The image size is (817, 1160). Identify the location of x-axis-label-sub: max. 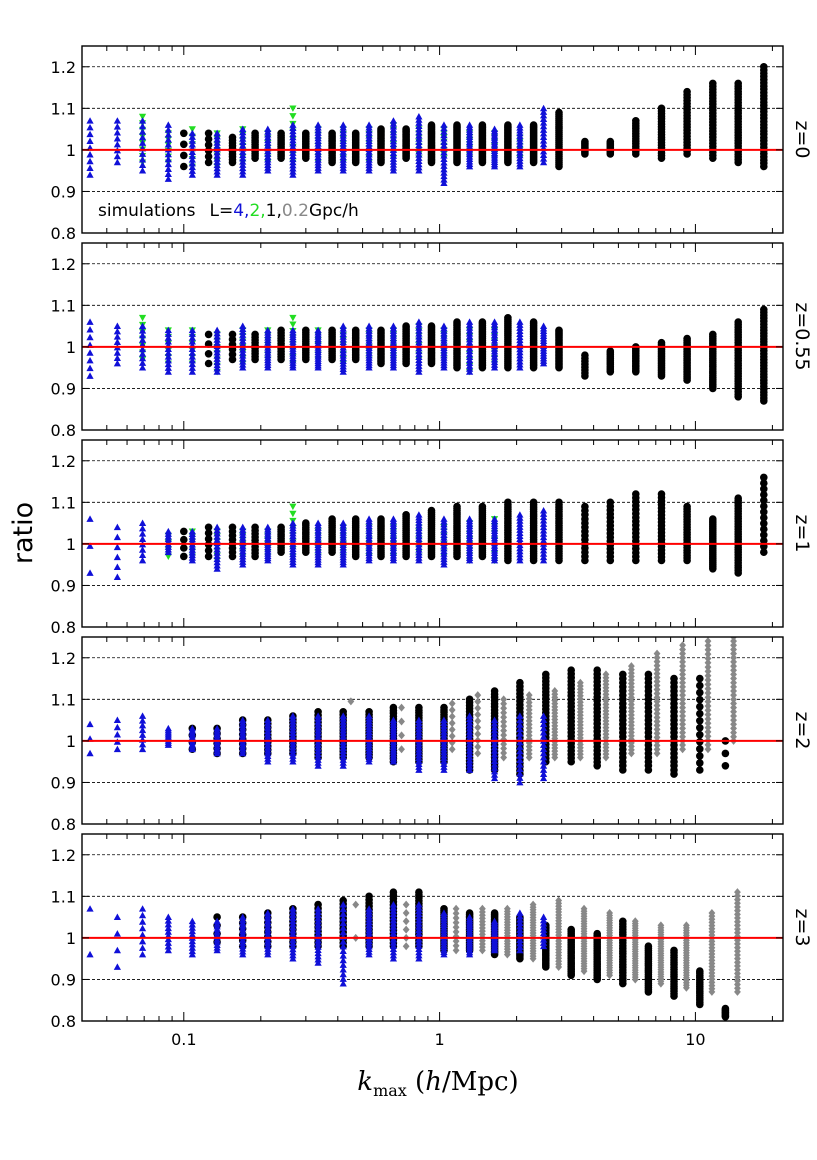
(390, 1090).